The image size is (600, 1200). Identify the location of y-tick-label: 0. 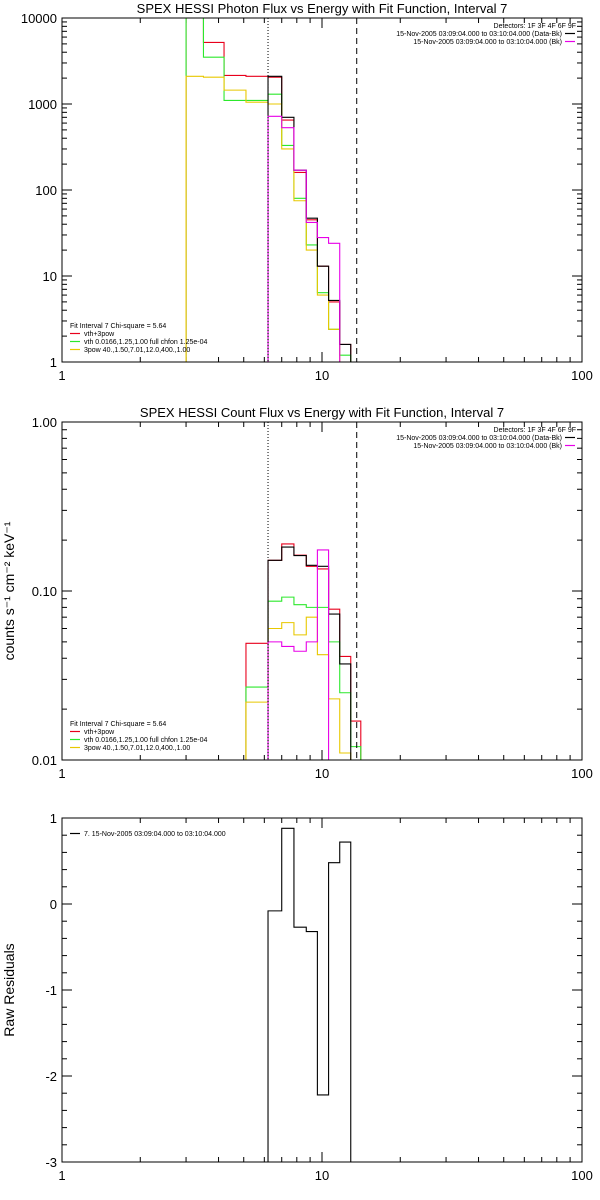
(53, 904).